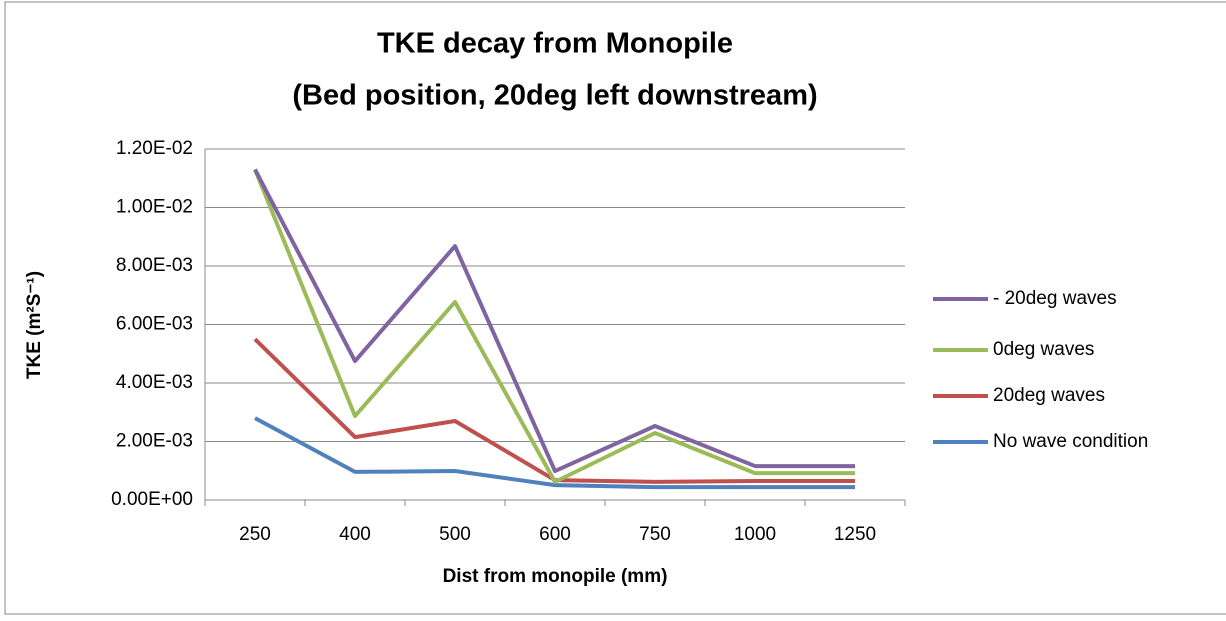  I want to click on y-tick-label: 0.00E+00, so click(152, 499).